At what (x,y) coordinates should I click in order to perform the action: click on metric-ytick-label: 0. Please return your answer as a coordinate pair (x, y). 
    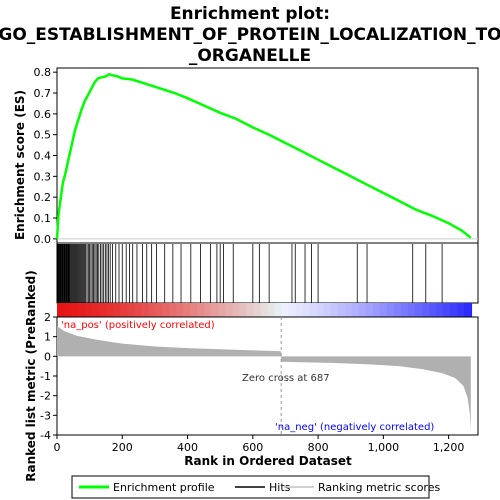
    Looking at the image, I should click on (47, 356).